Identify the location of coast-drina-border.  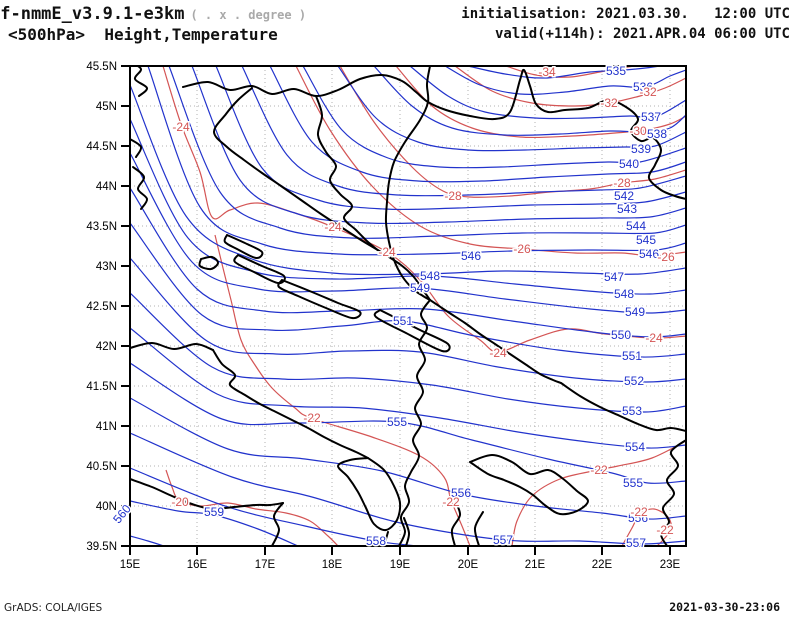
(407, 183).